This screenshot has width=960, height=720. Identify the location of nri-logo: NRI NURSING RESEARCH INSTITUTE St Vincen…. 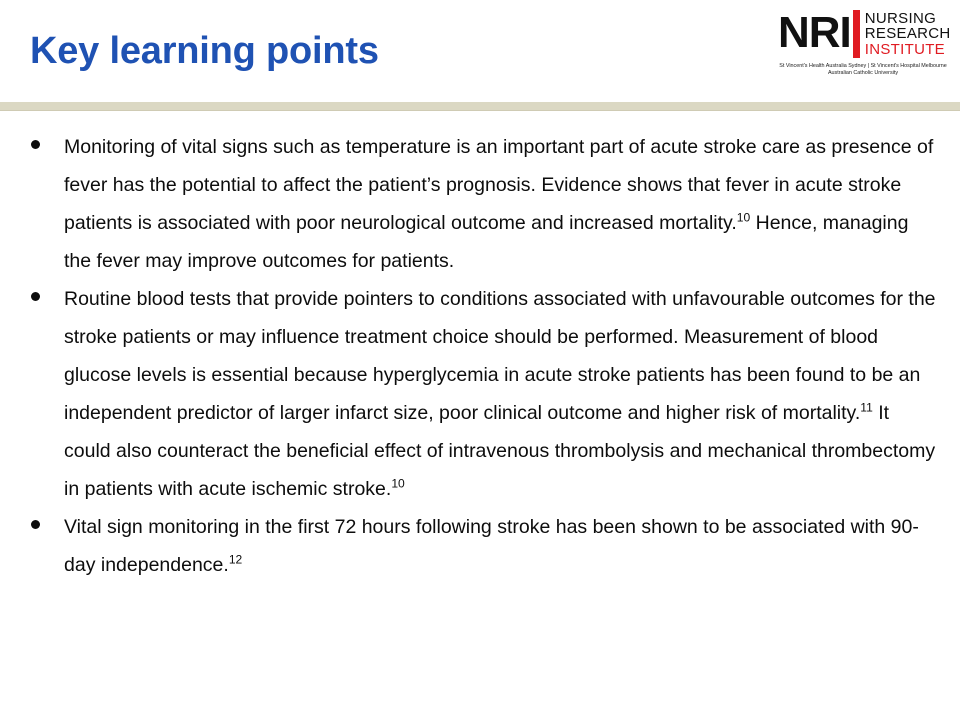
(863, 50).